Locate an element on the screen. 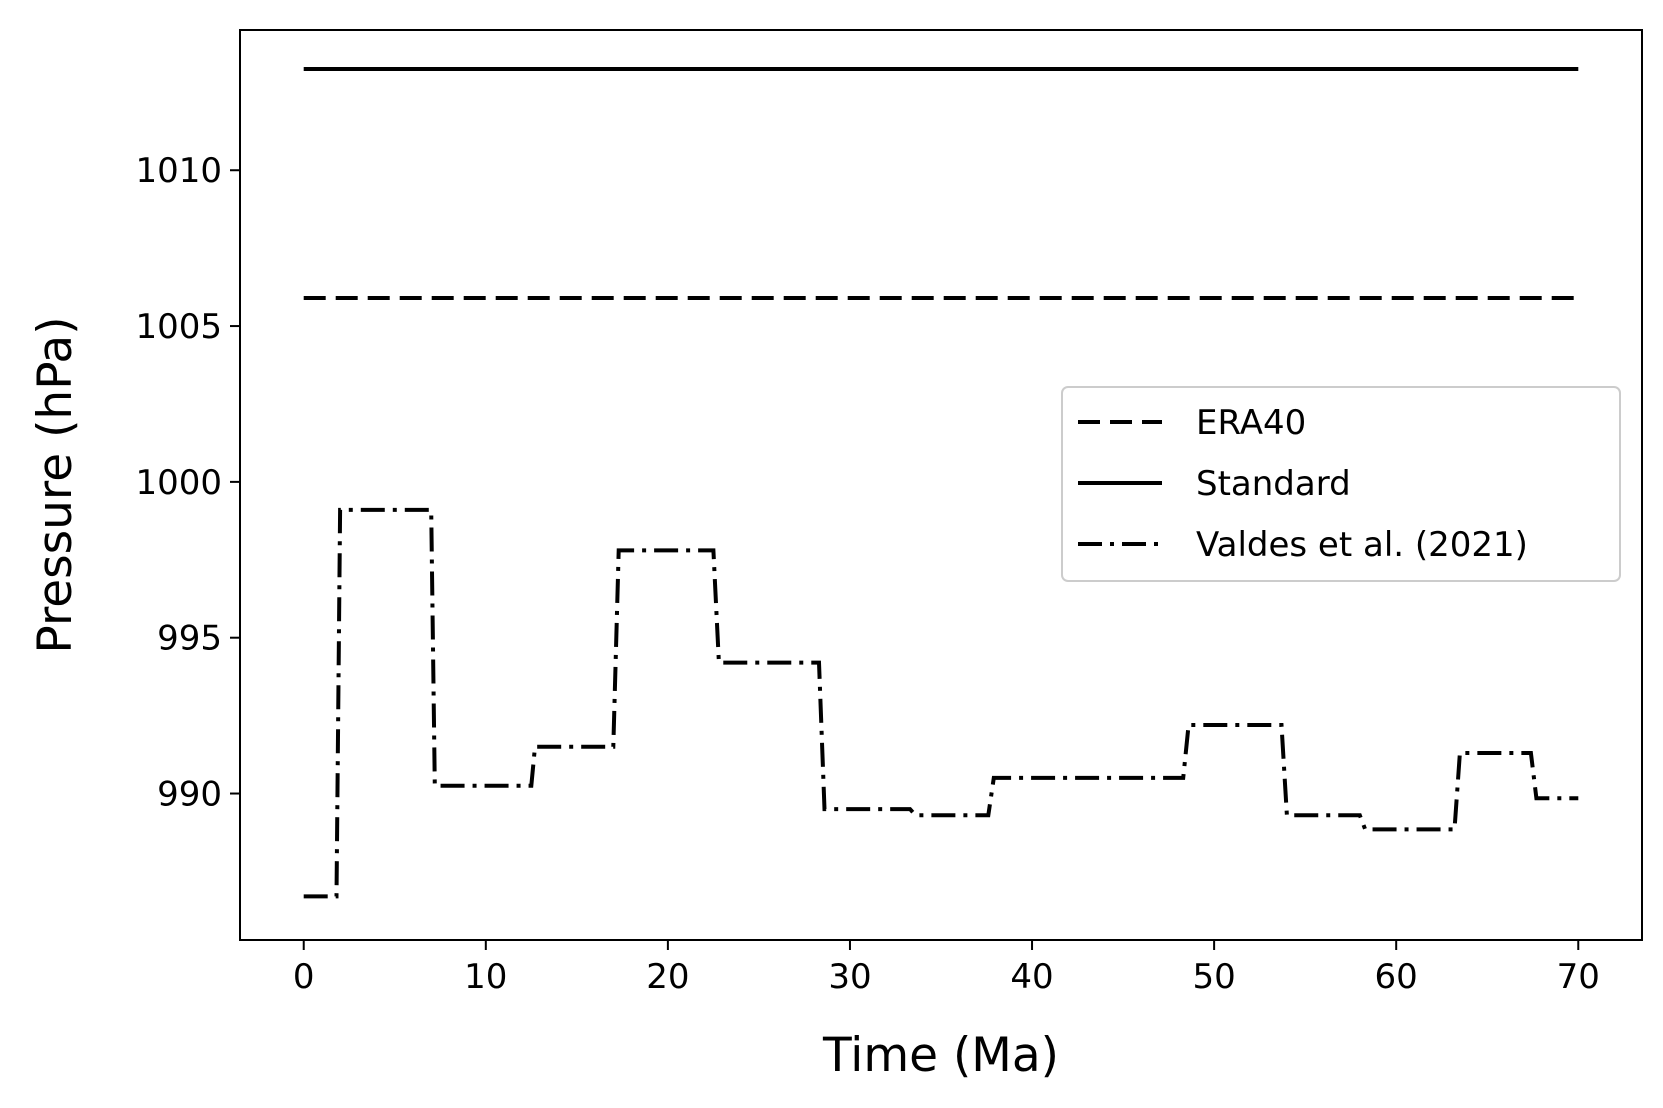 The image size is (1663, 1108). legend: ERA40 Standard Valdes et al. (2021) is located at coordinates (1341, 484).